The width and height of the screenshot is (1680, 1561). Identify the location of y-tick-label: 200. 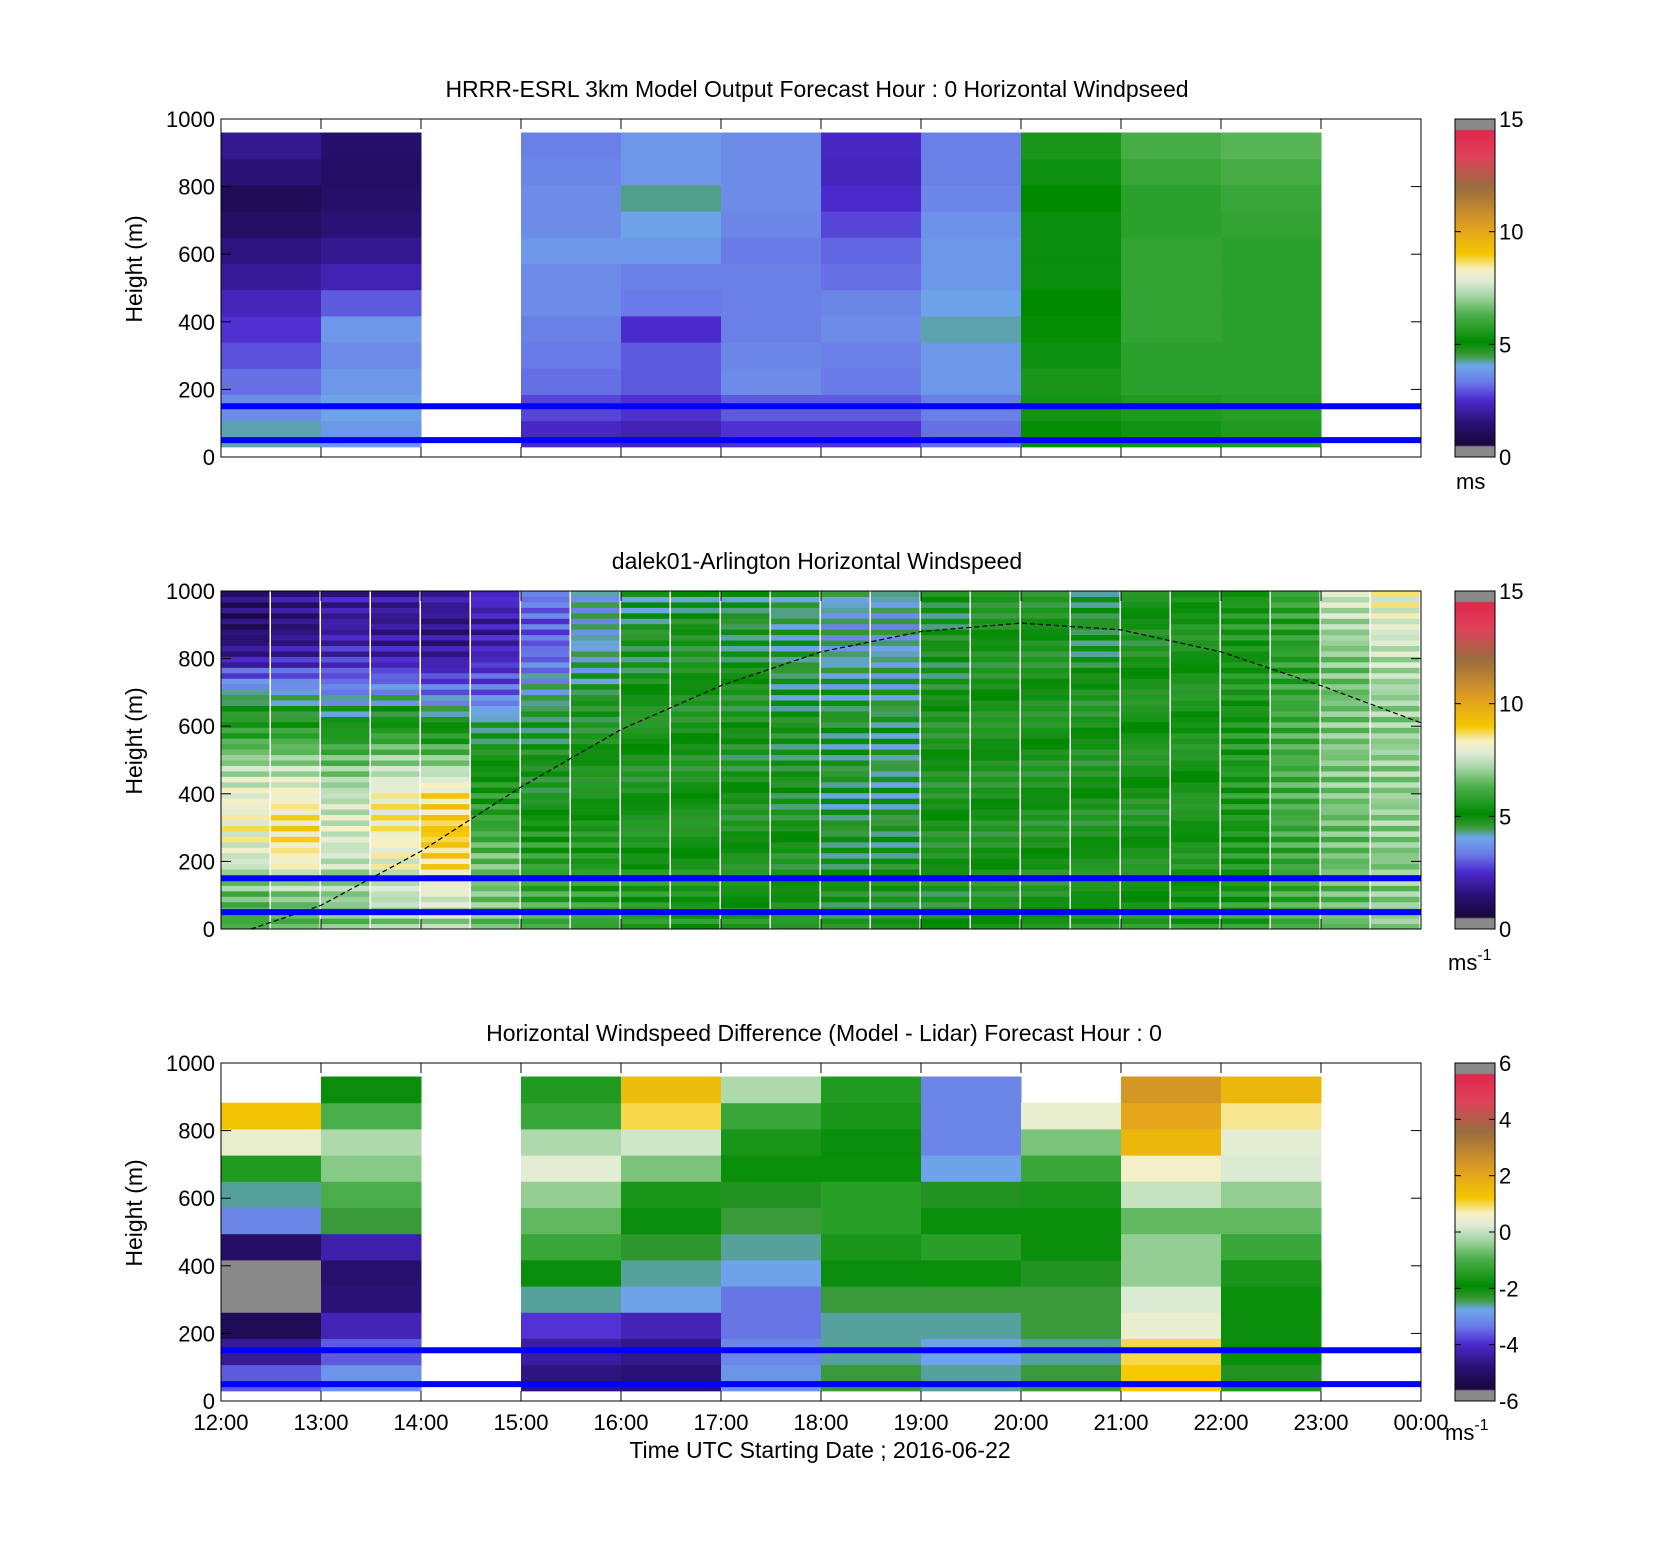
(196, 861).